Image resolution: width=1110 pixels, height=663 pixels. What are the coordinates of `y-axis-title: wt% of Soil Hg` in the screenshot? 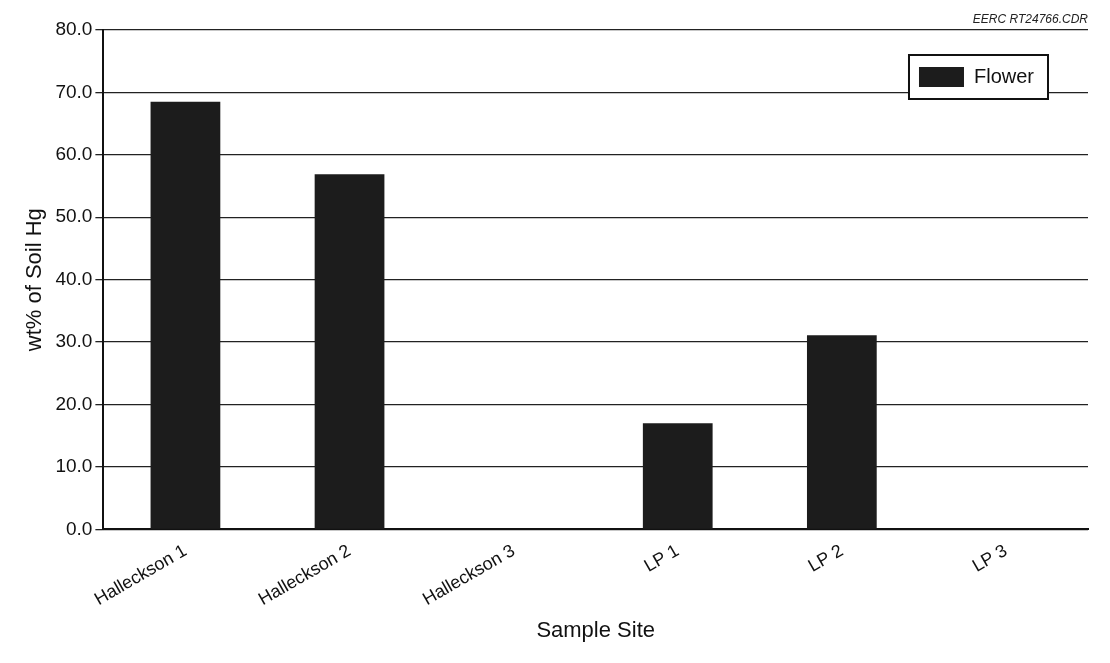 It's located at (34, 280).